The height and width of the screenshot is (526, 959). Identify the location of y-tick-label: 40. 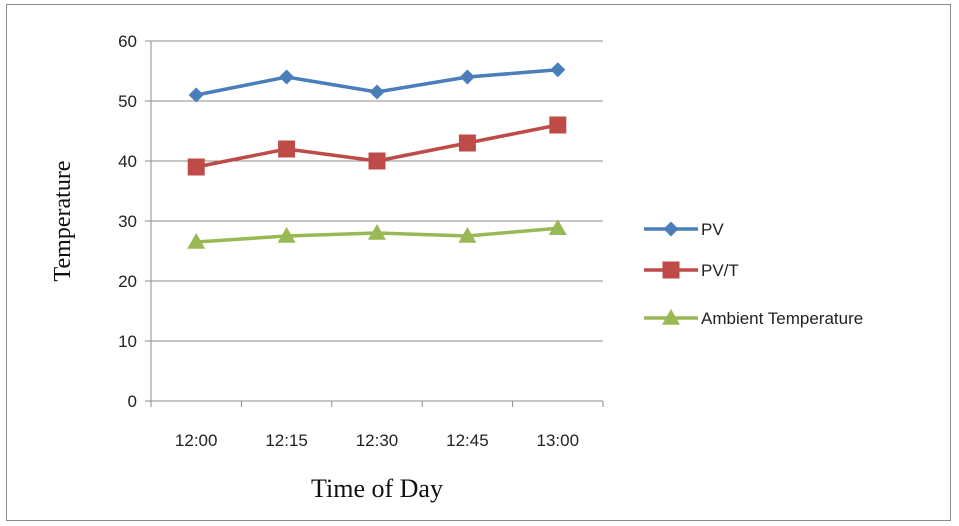
(127, 161).